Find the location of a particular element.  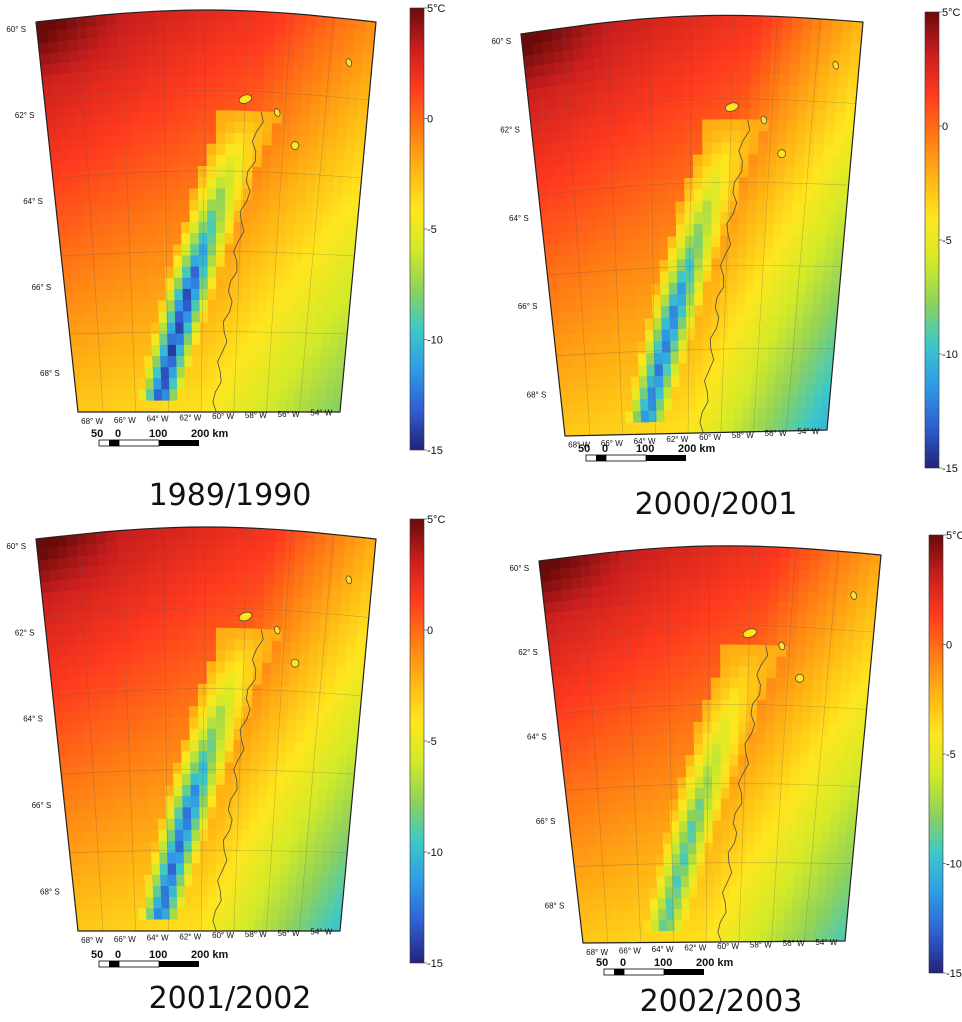

panel-title-1: 1989/1990 is located at coordinates (230, 495).